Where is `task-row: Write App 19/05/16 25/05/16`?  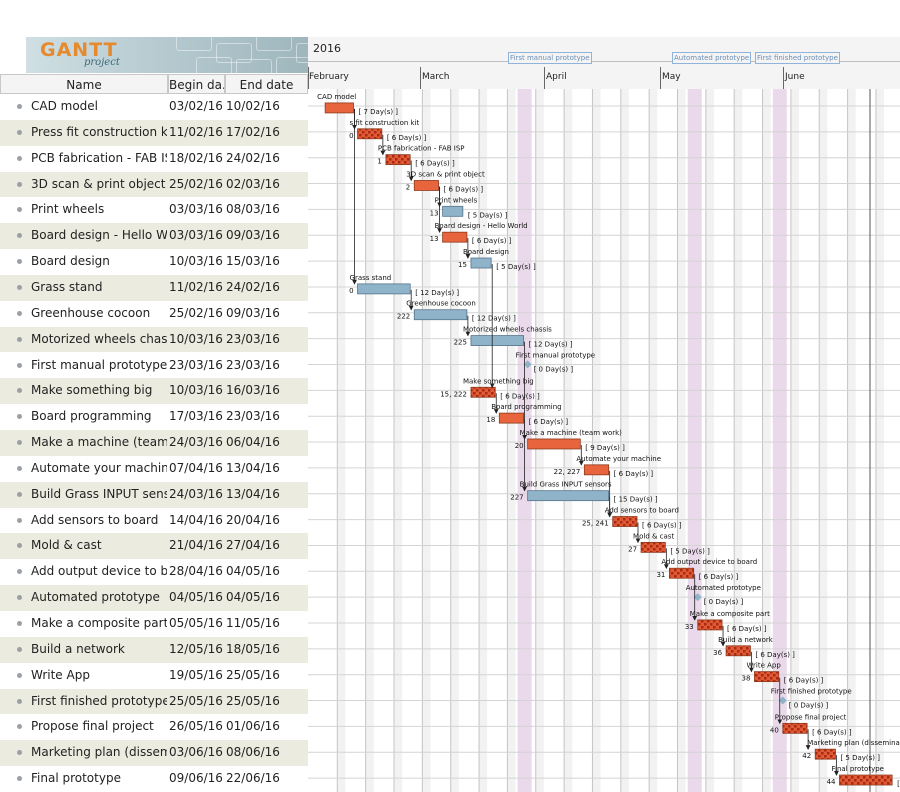
task-row: Write App 19/05/16 25/05/16 is located at coordinates (154, 676).